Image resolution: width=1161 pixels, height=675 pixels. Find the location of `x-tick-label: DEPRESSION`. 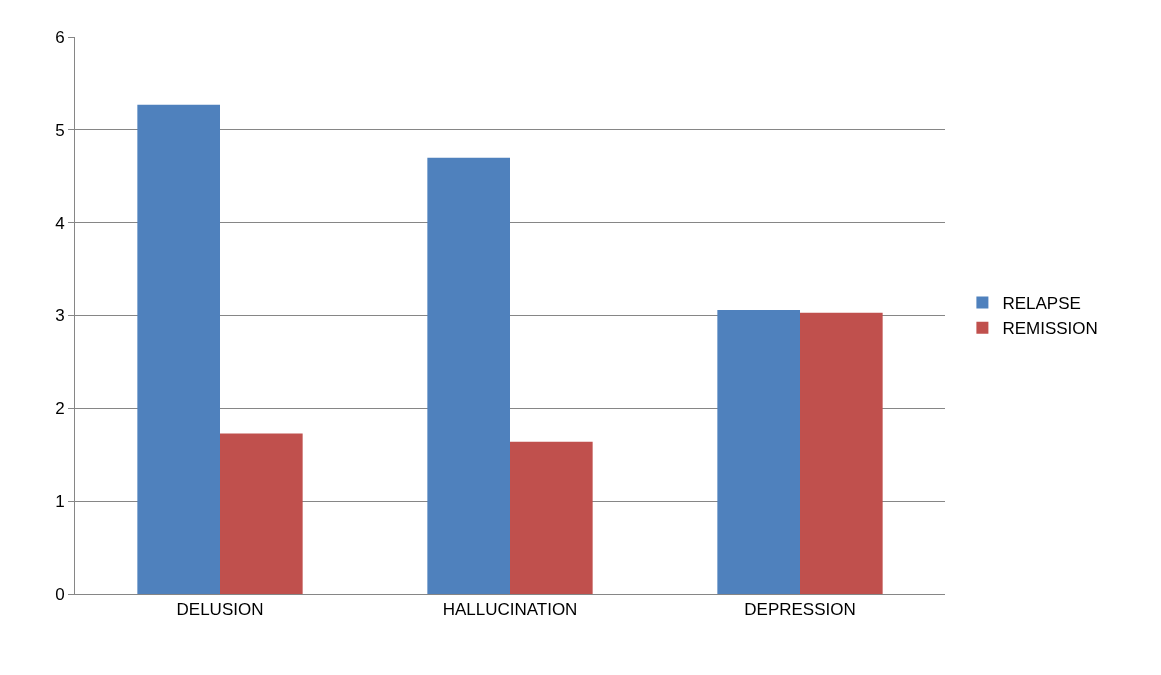

x-tick-label: DEPRESSION is located at coordinates (800, 610).